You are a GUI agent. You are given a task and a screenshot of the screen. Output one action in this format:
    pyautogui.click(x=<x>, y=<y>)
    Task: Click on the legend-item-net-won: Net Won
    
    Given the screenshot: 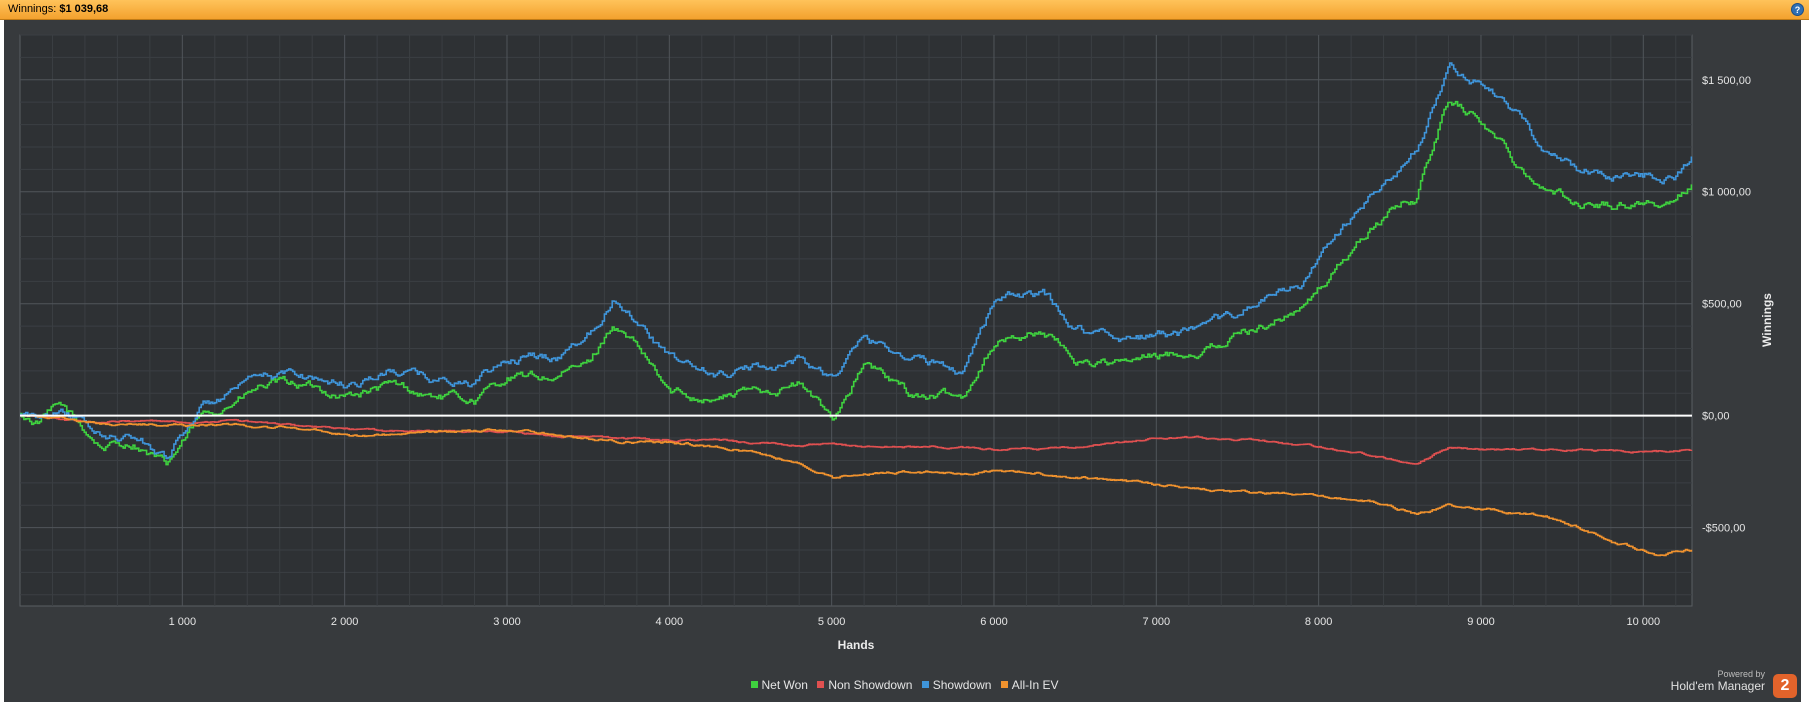 What is the action you would take?
    pyautogui.click(x=779, y=685)
    